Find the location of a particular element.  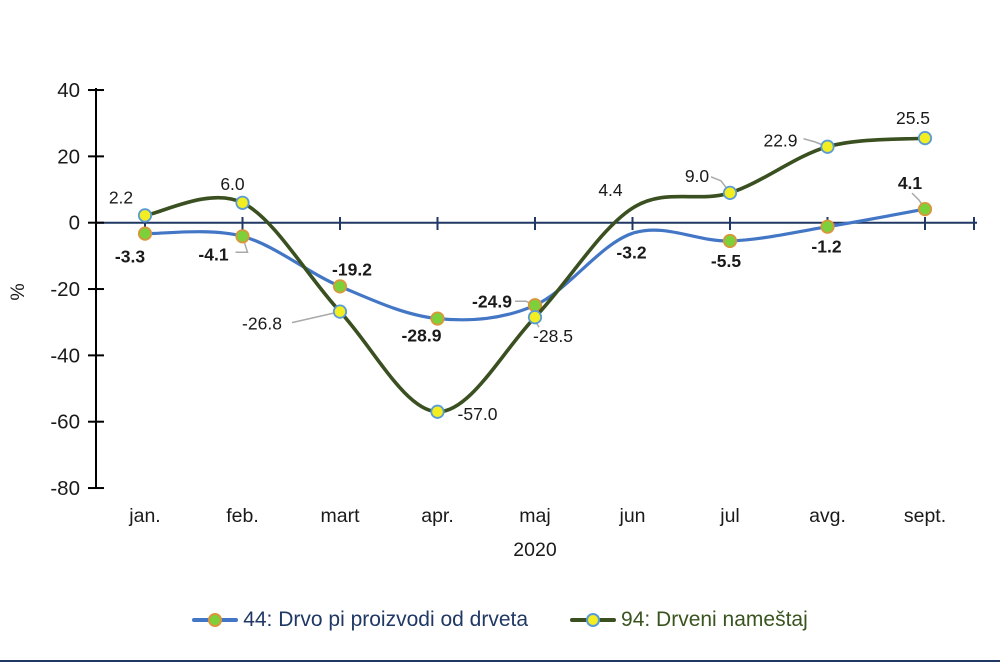

x-tick-label: mart is located at coordinates (341, 516).